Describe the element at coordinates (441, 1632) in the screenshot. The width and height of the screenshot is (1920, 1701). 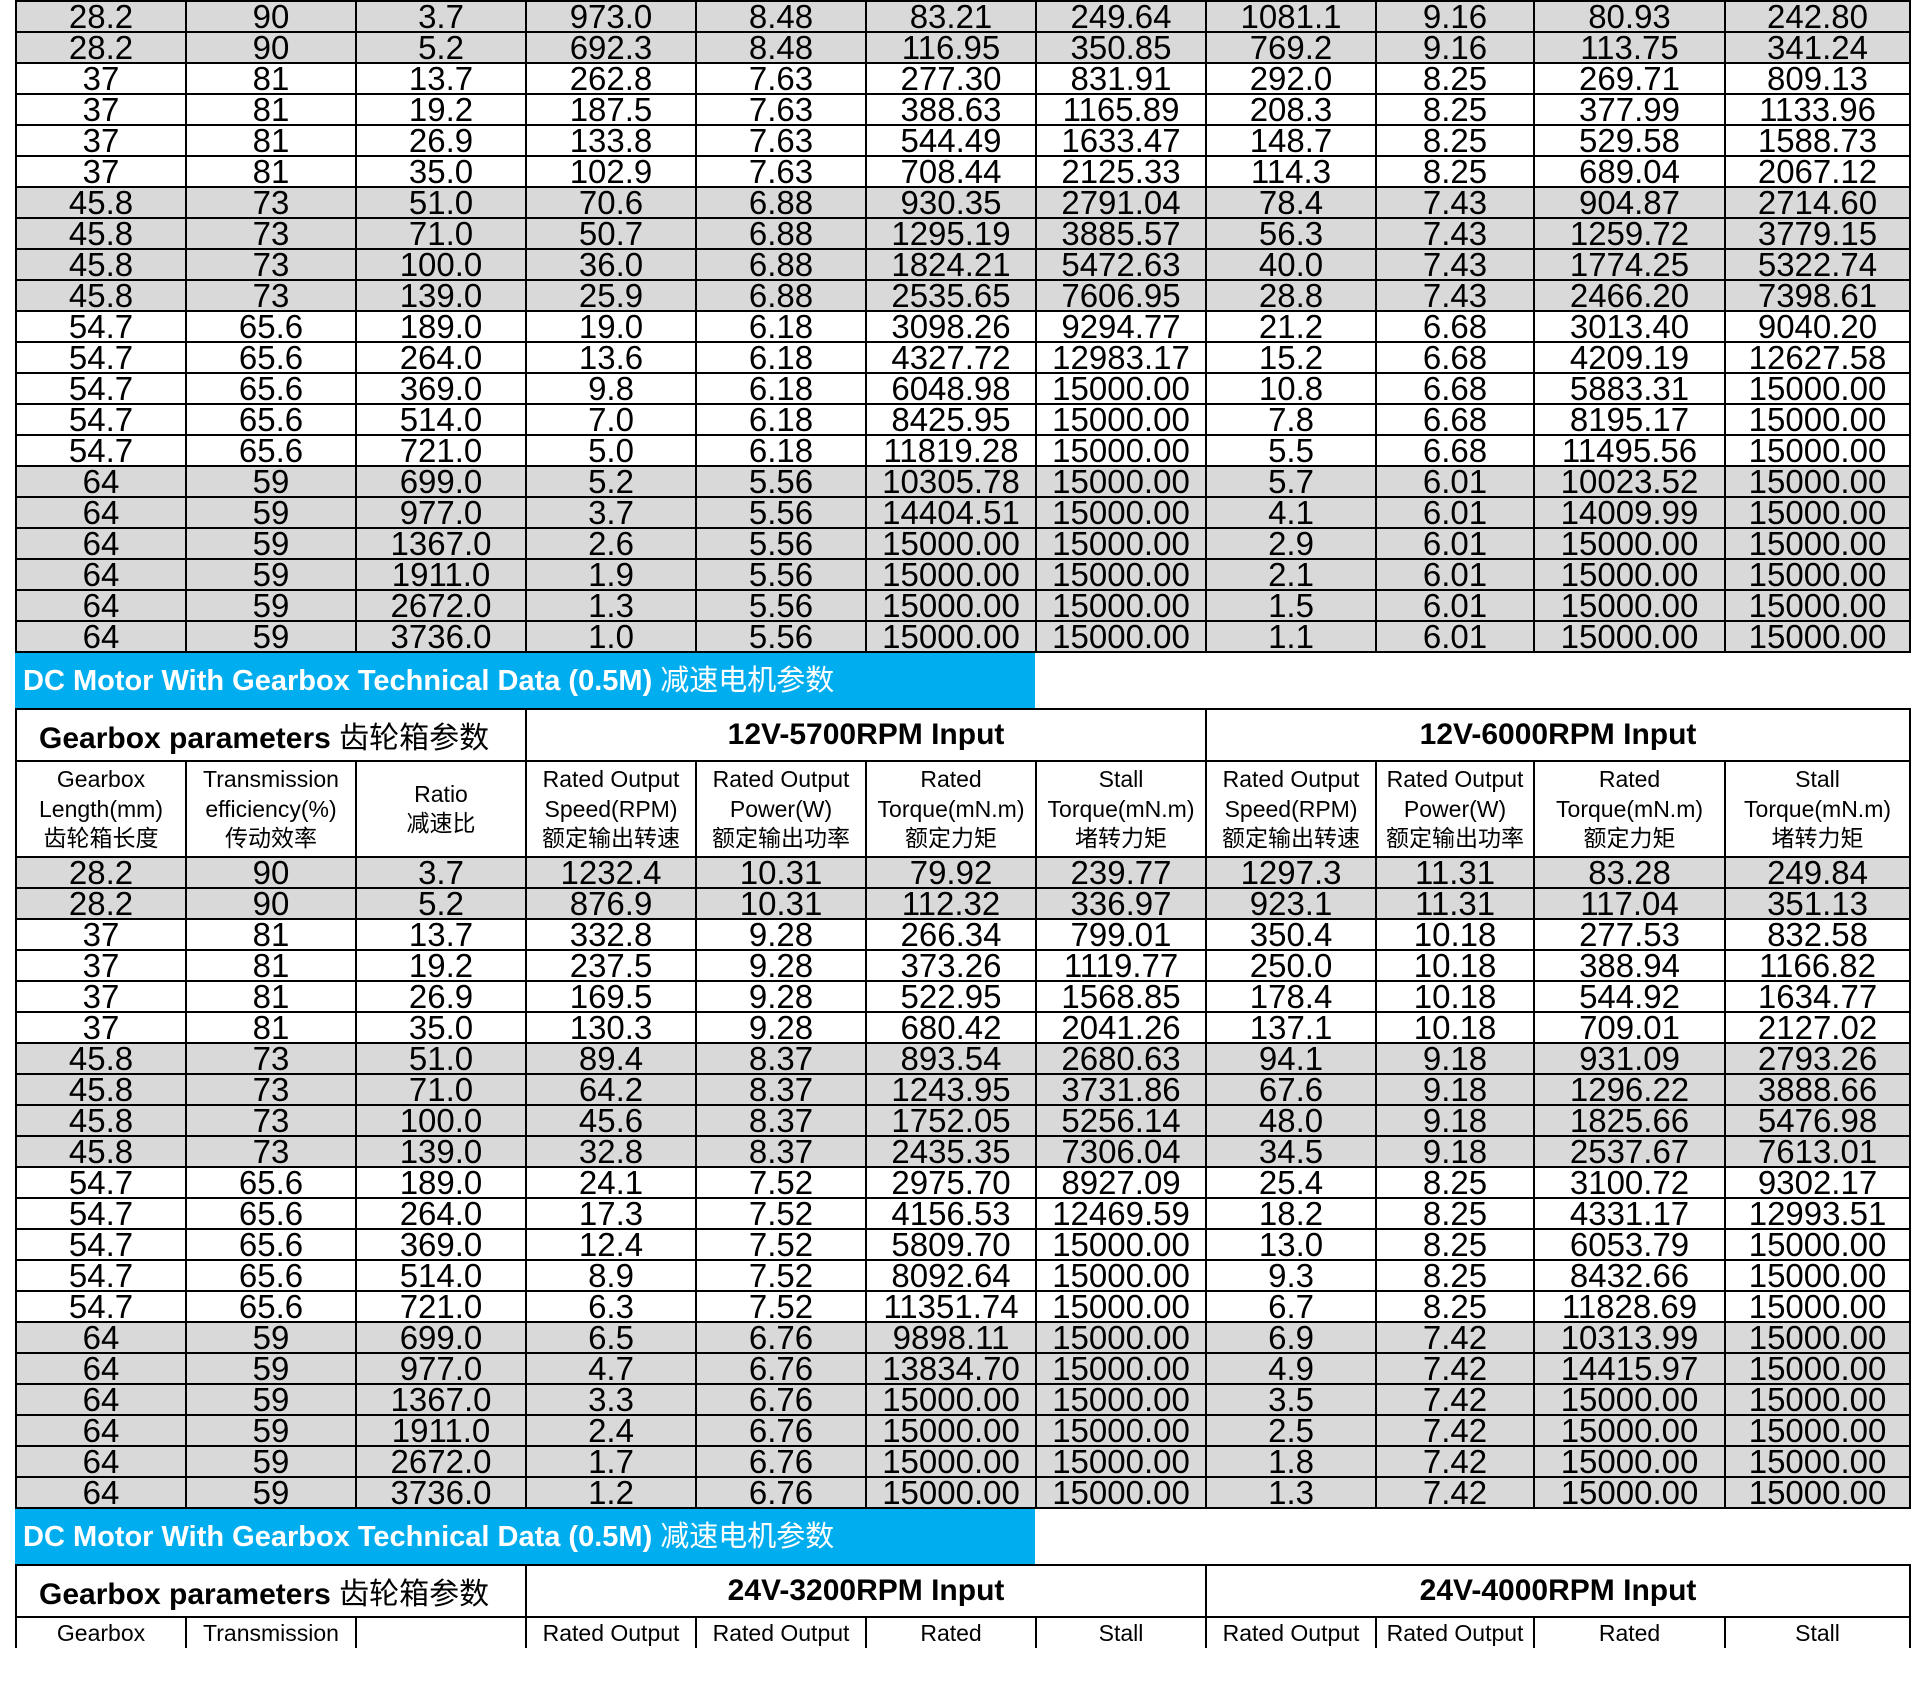
I see `column-header` at that location.